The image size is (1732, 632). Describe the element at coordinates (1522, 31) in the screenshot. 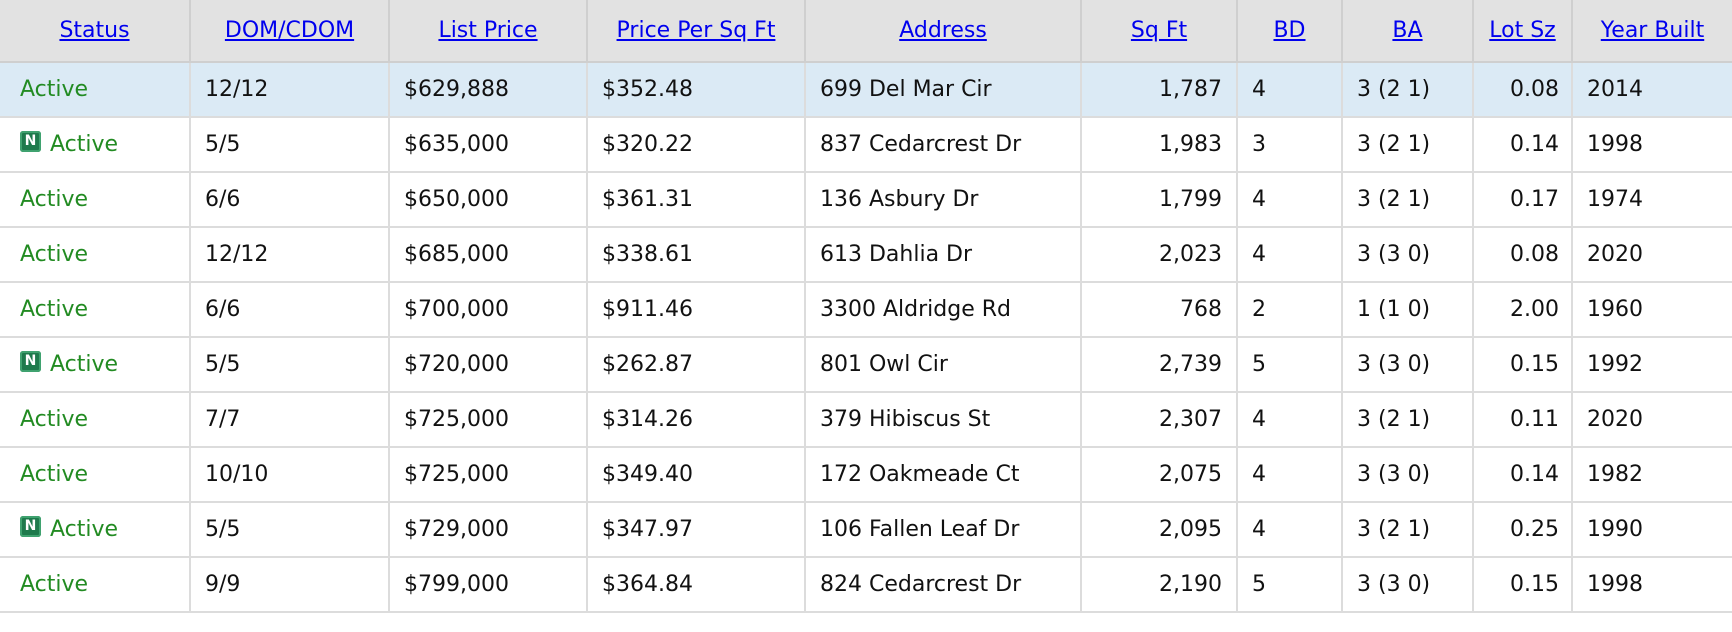

I see `column-header-lot-size: Lot Sz` at that location.